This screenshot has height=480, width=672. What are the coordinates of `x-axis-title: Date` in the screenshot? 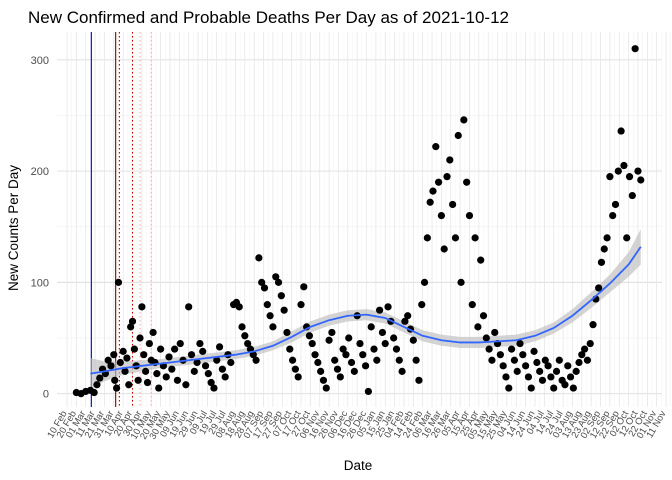 It's located at (358, 465).